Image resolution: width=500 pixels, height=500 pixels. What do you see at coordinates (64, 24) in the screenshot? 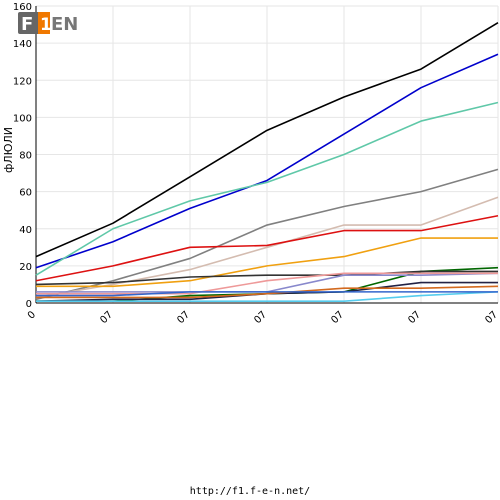
I see `svg-text: EN` at bounding box center [64, 24].